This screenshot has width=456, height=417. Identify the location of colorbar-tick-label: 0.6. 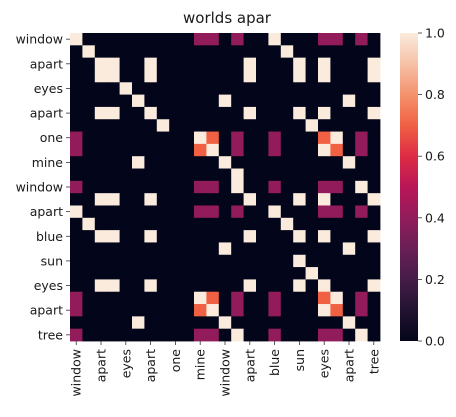
(435, 156).